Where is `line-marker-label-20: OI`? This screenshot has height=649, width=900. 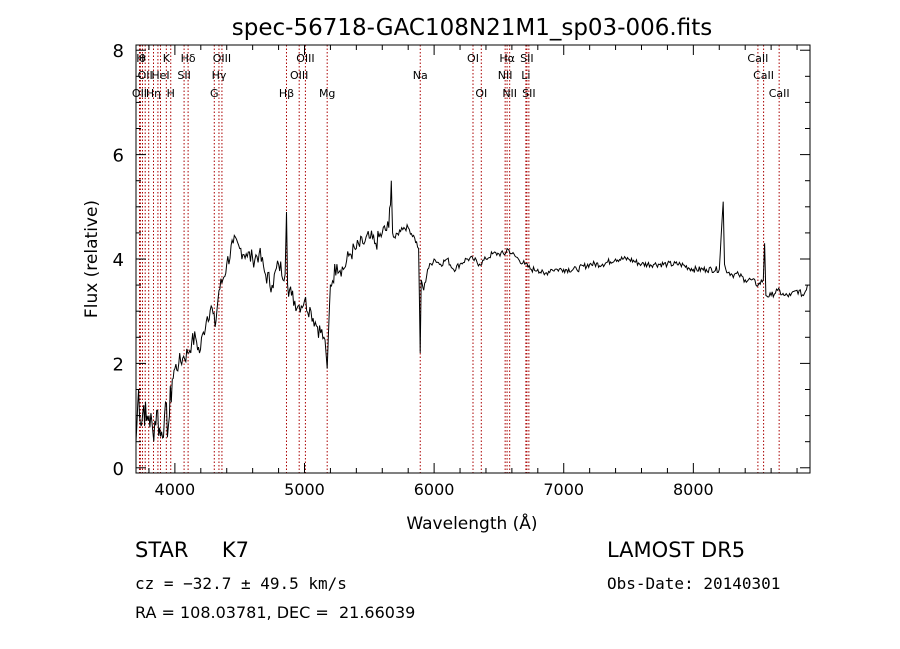
line-marker-label-20: OI is located at coordinates (473, 58).